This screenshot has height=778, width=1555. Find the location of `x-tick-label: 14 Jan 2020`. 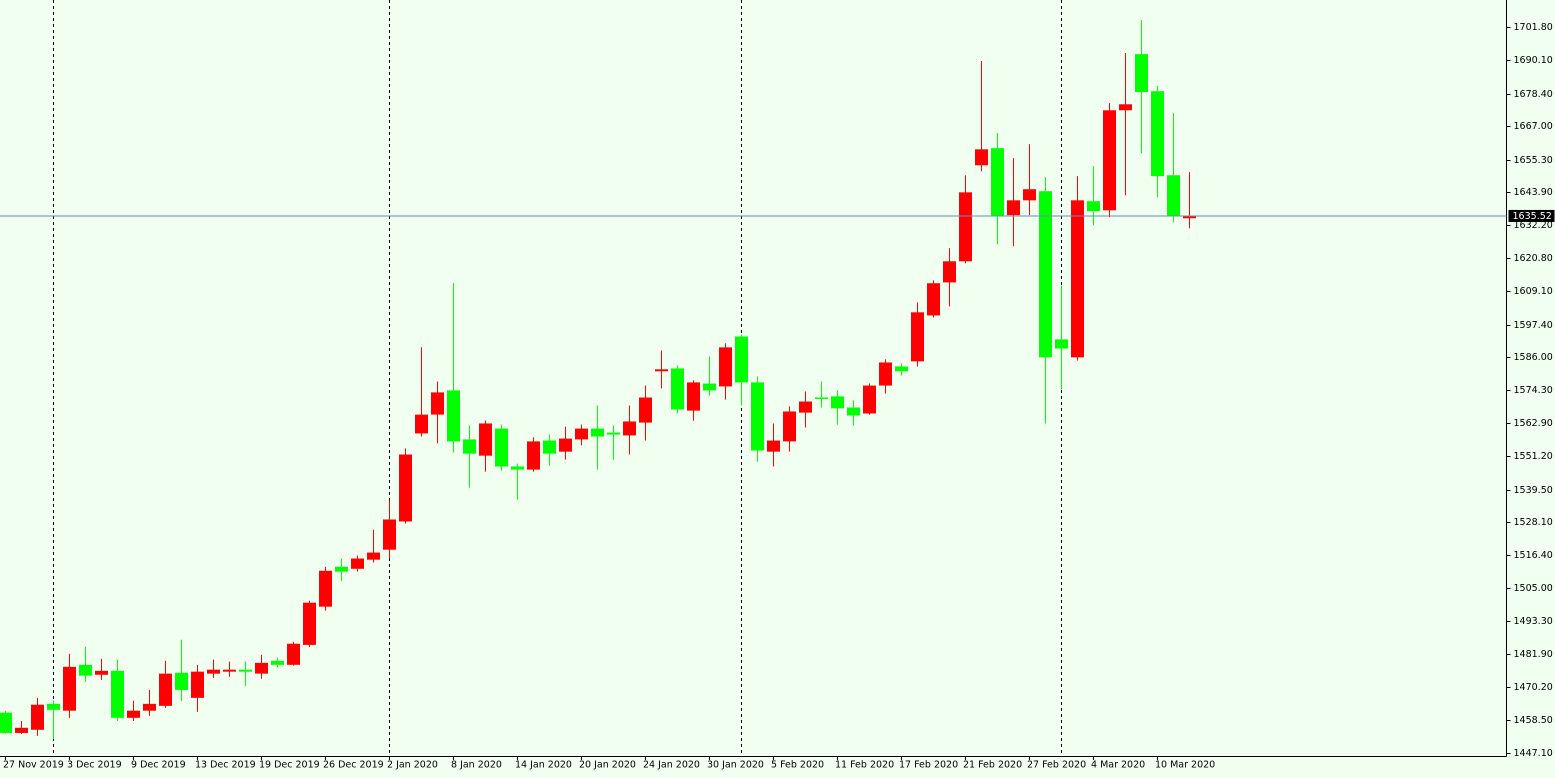

x-tick-label: 14 Jan 2020 is located at coordinates (543, 765).